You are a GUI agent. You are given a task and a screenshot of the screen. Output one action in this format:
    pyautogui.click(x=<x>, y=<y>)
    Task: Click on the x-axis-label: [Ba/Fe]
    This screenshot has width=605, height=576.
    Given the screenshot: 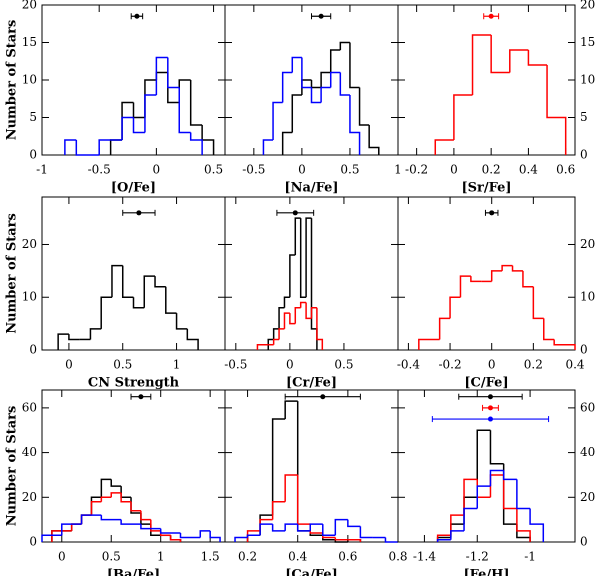 What is the action you would take?
    pyautogui.click(x=133, y=572)
    